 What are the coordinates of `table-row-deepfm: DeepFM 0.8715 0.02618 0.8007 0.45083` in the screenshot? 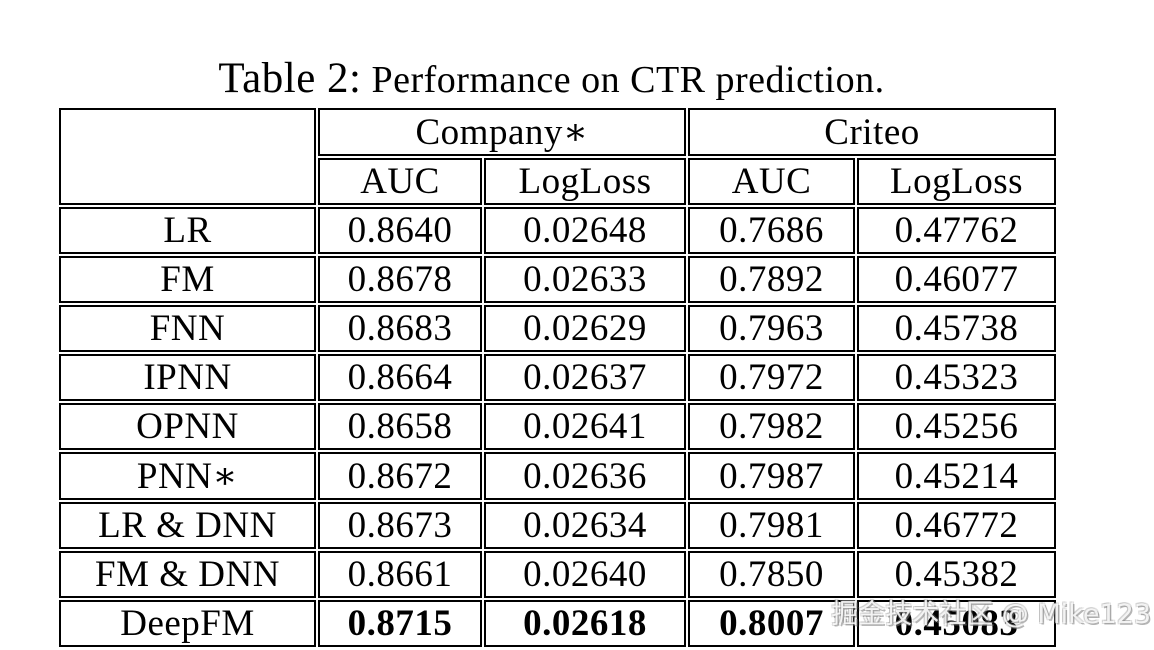 It's located at (558, 623).